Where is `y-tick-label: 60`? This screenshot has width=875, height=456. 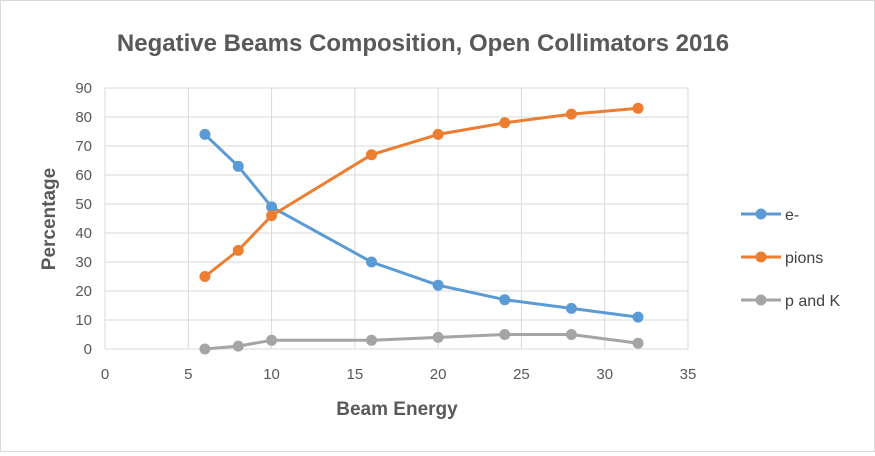 y-tick-label: 60 is located at coordinates (83, 175).